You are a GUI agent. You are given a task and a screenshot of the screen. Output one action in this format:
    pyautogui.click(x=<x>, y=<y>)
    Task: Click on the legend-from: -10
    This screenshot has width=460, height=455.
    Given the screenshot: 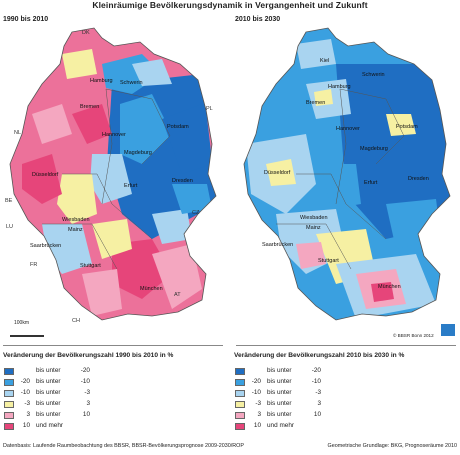 What is the action you would take?
    pyautogui.click(x=25, y=392)
    